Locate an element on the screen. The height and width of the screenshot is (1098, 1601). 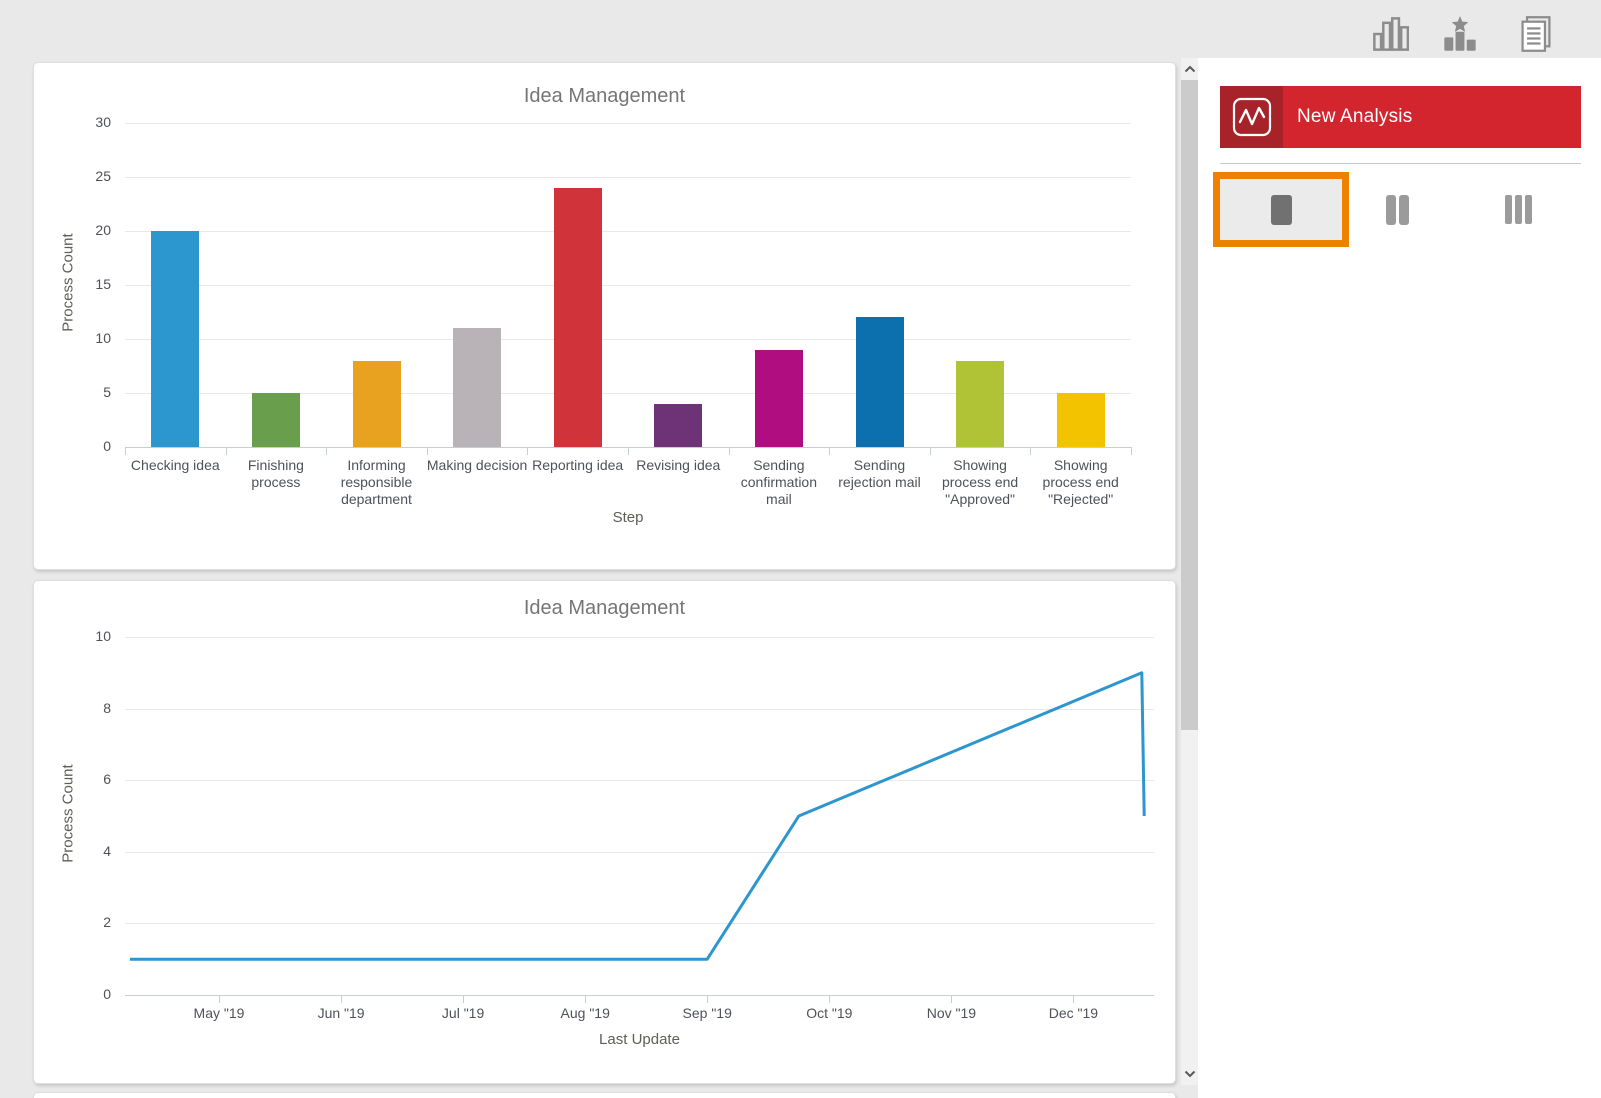
star-ranking-chart-icon is located at coordinates (1460, 34).